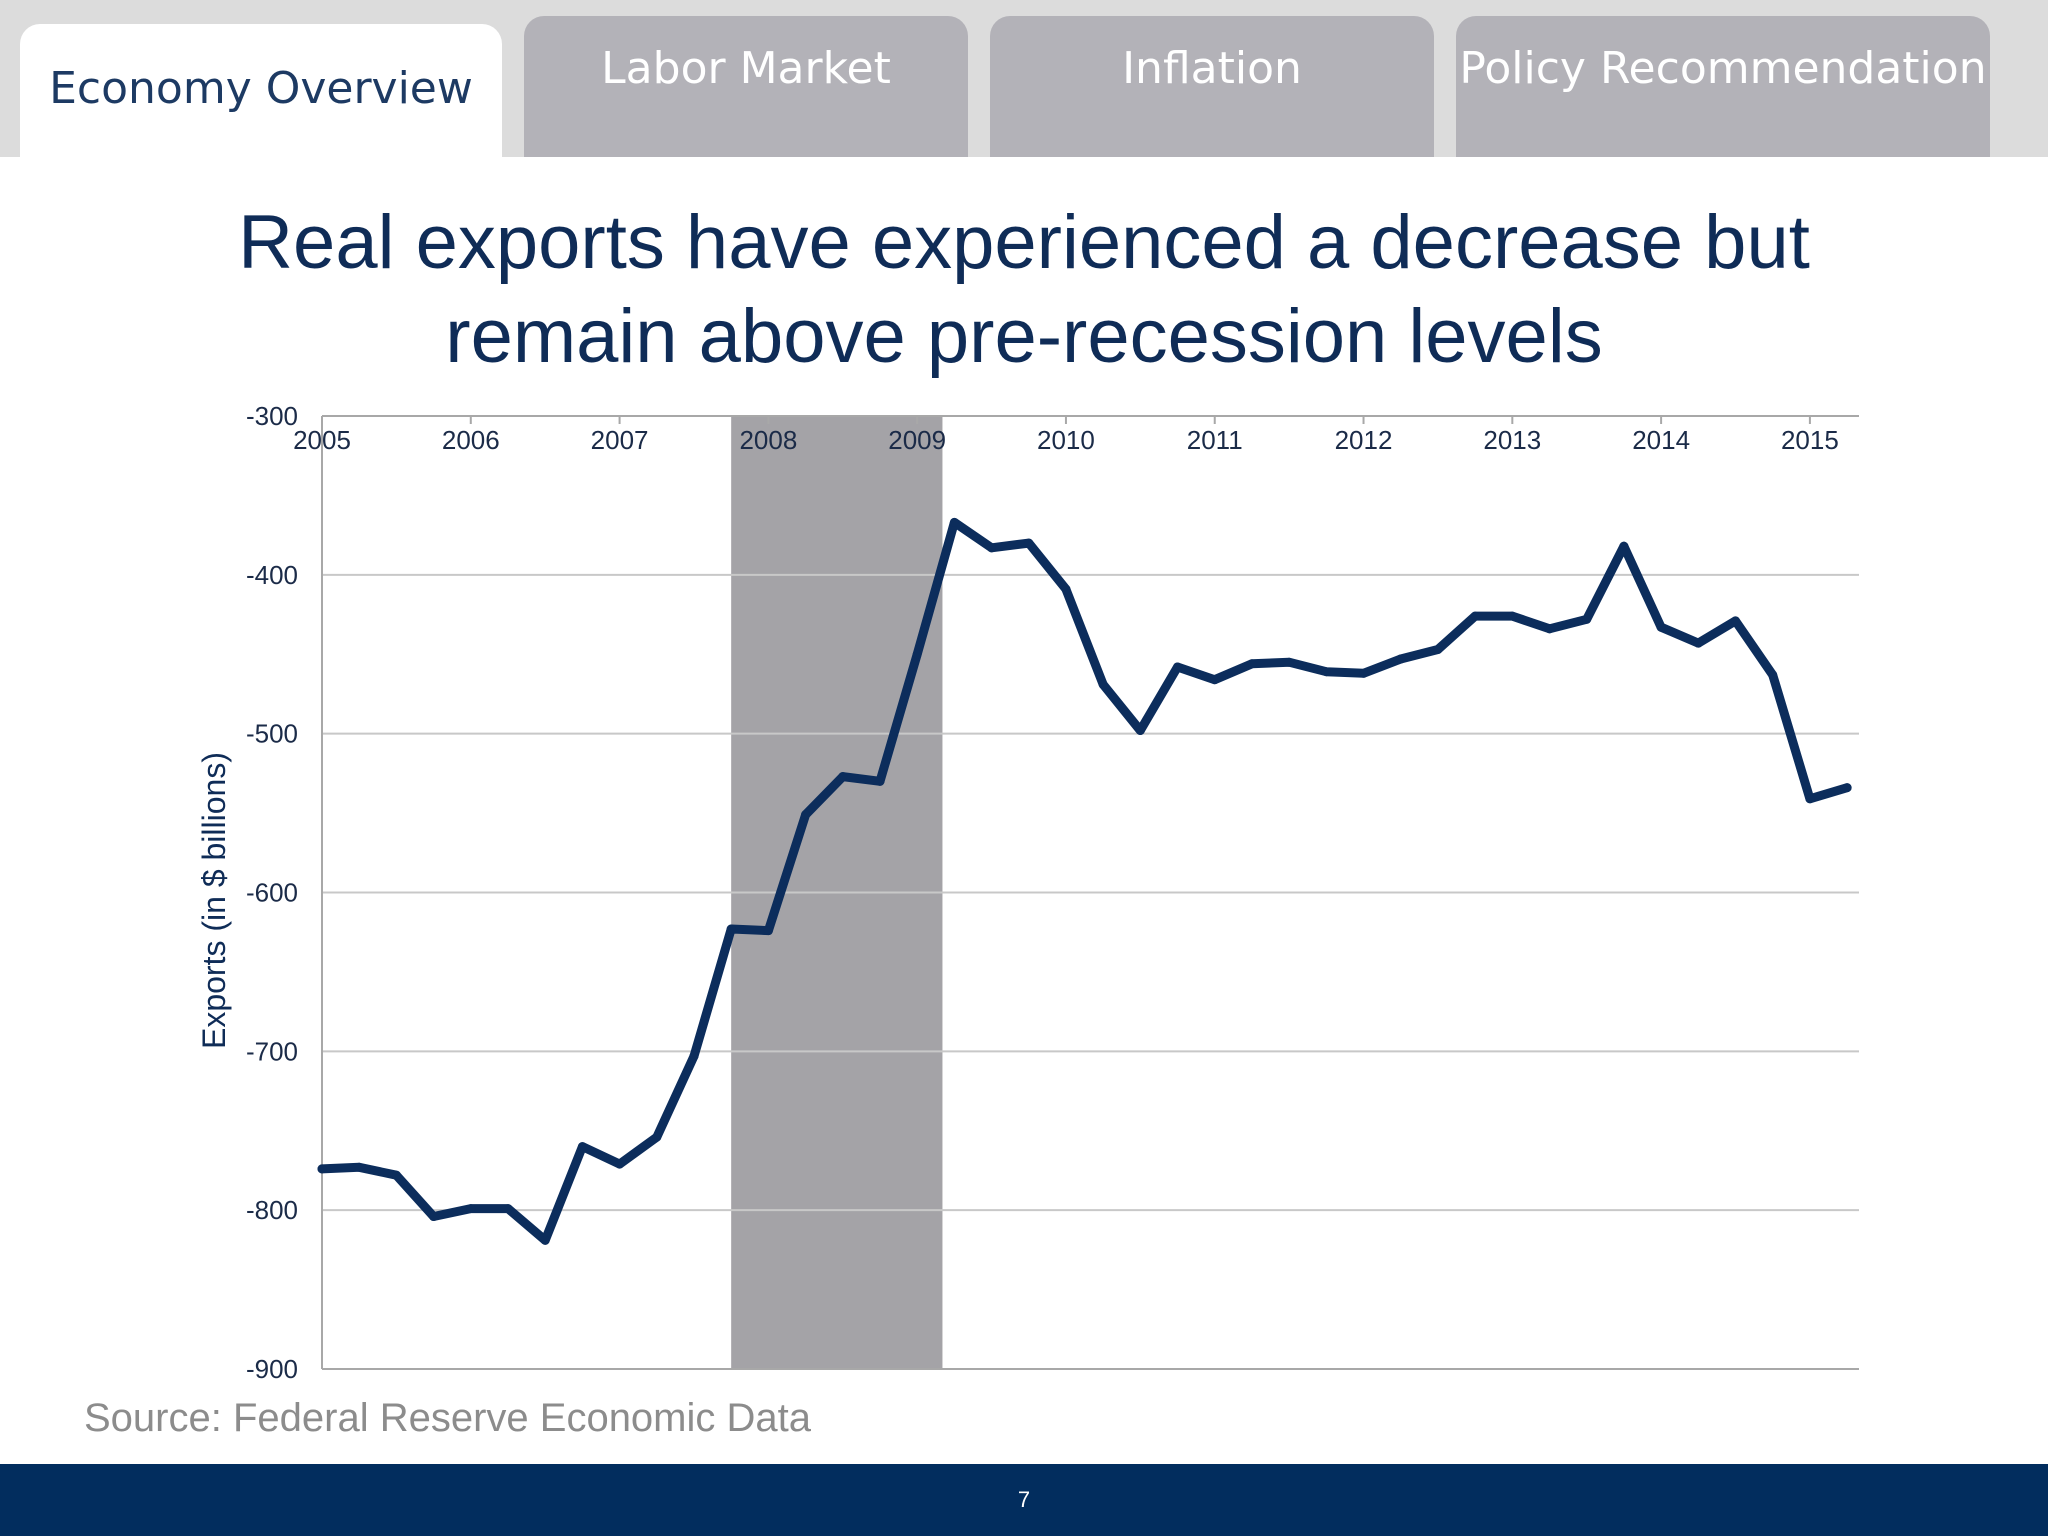 The width and height of the screenshot is (2048, 1536). What do you see at coordinates (917, 440) in the screenshot?
I see `x-tick-label: 2009` at bounding box center [917, 440].